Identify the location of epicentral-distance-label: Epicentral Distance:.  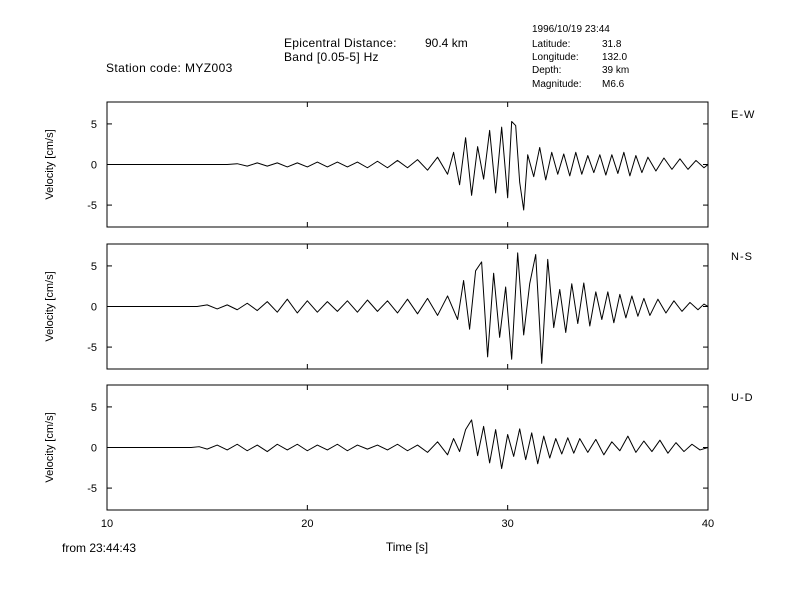
(340, 43).